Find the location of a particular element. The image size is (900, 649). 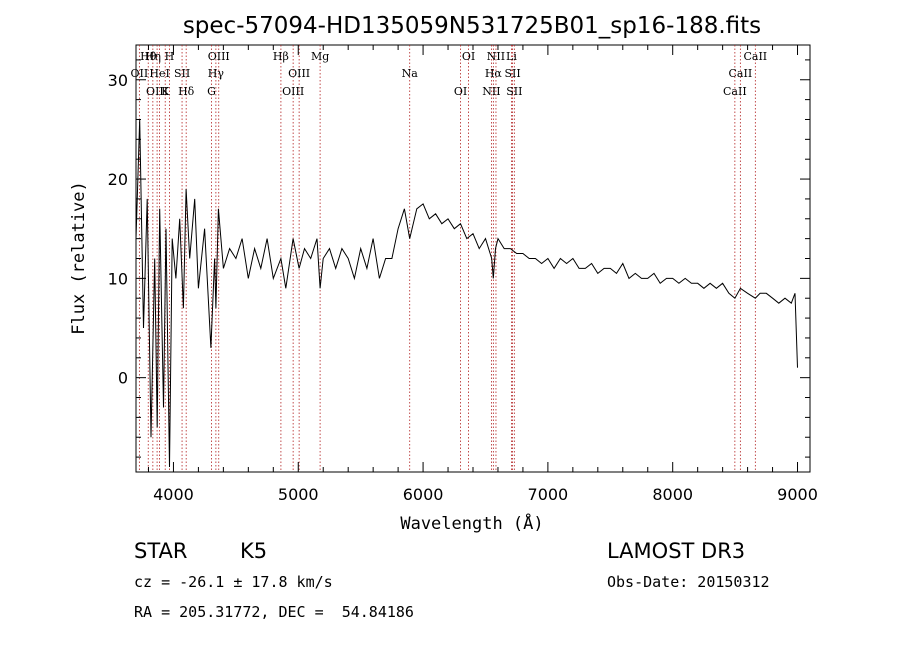

line-label: Mg is located at coordinates (320, 56).